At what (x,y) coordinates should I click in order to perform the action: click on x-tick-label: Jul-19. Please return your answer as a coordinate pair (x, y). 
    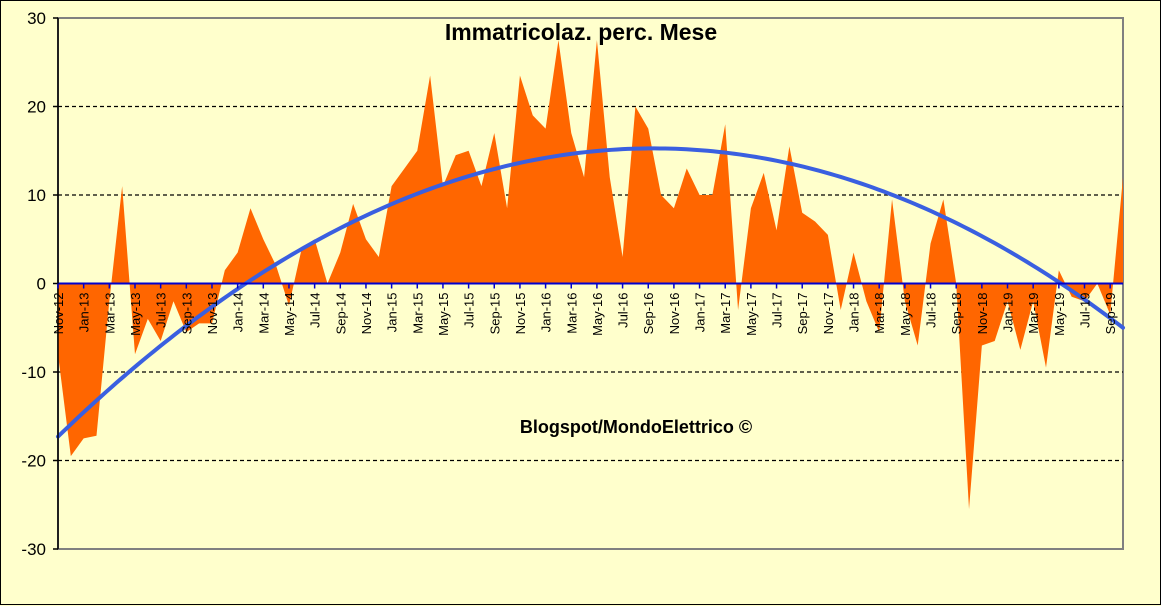
    Looking at the image, I should click on (1085, 310).